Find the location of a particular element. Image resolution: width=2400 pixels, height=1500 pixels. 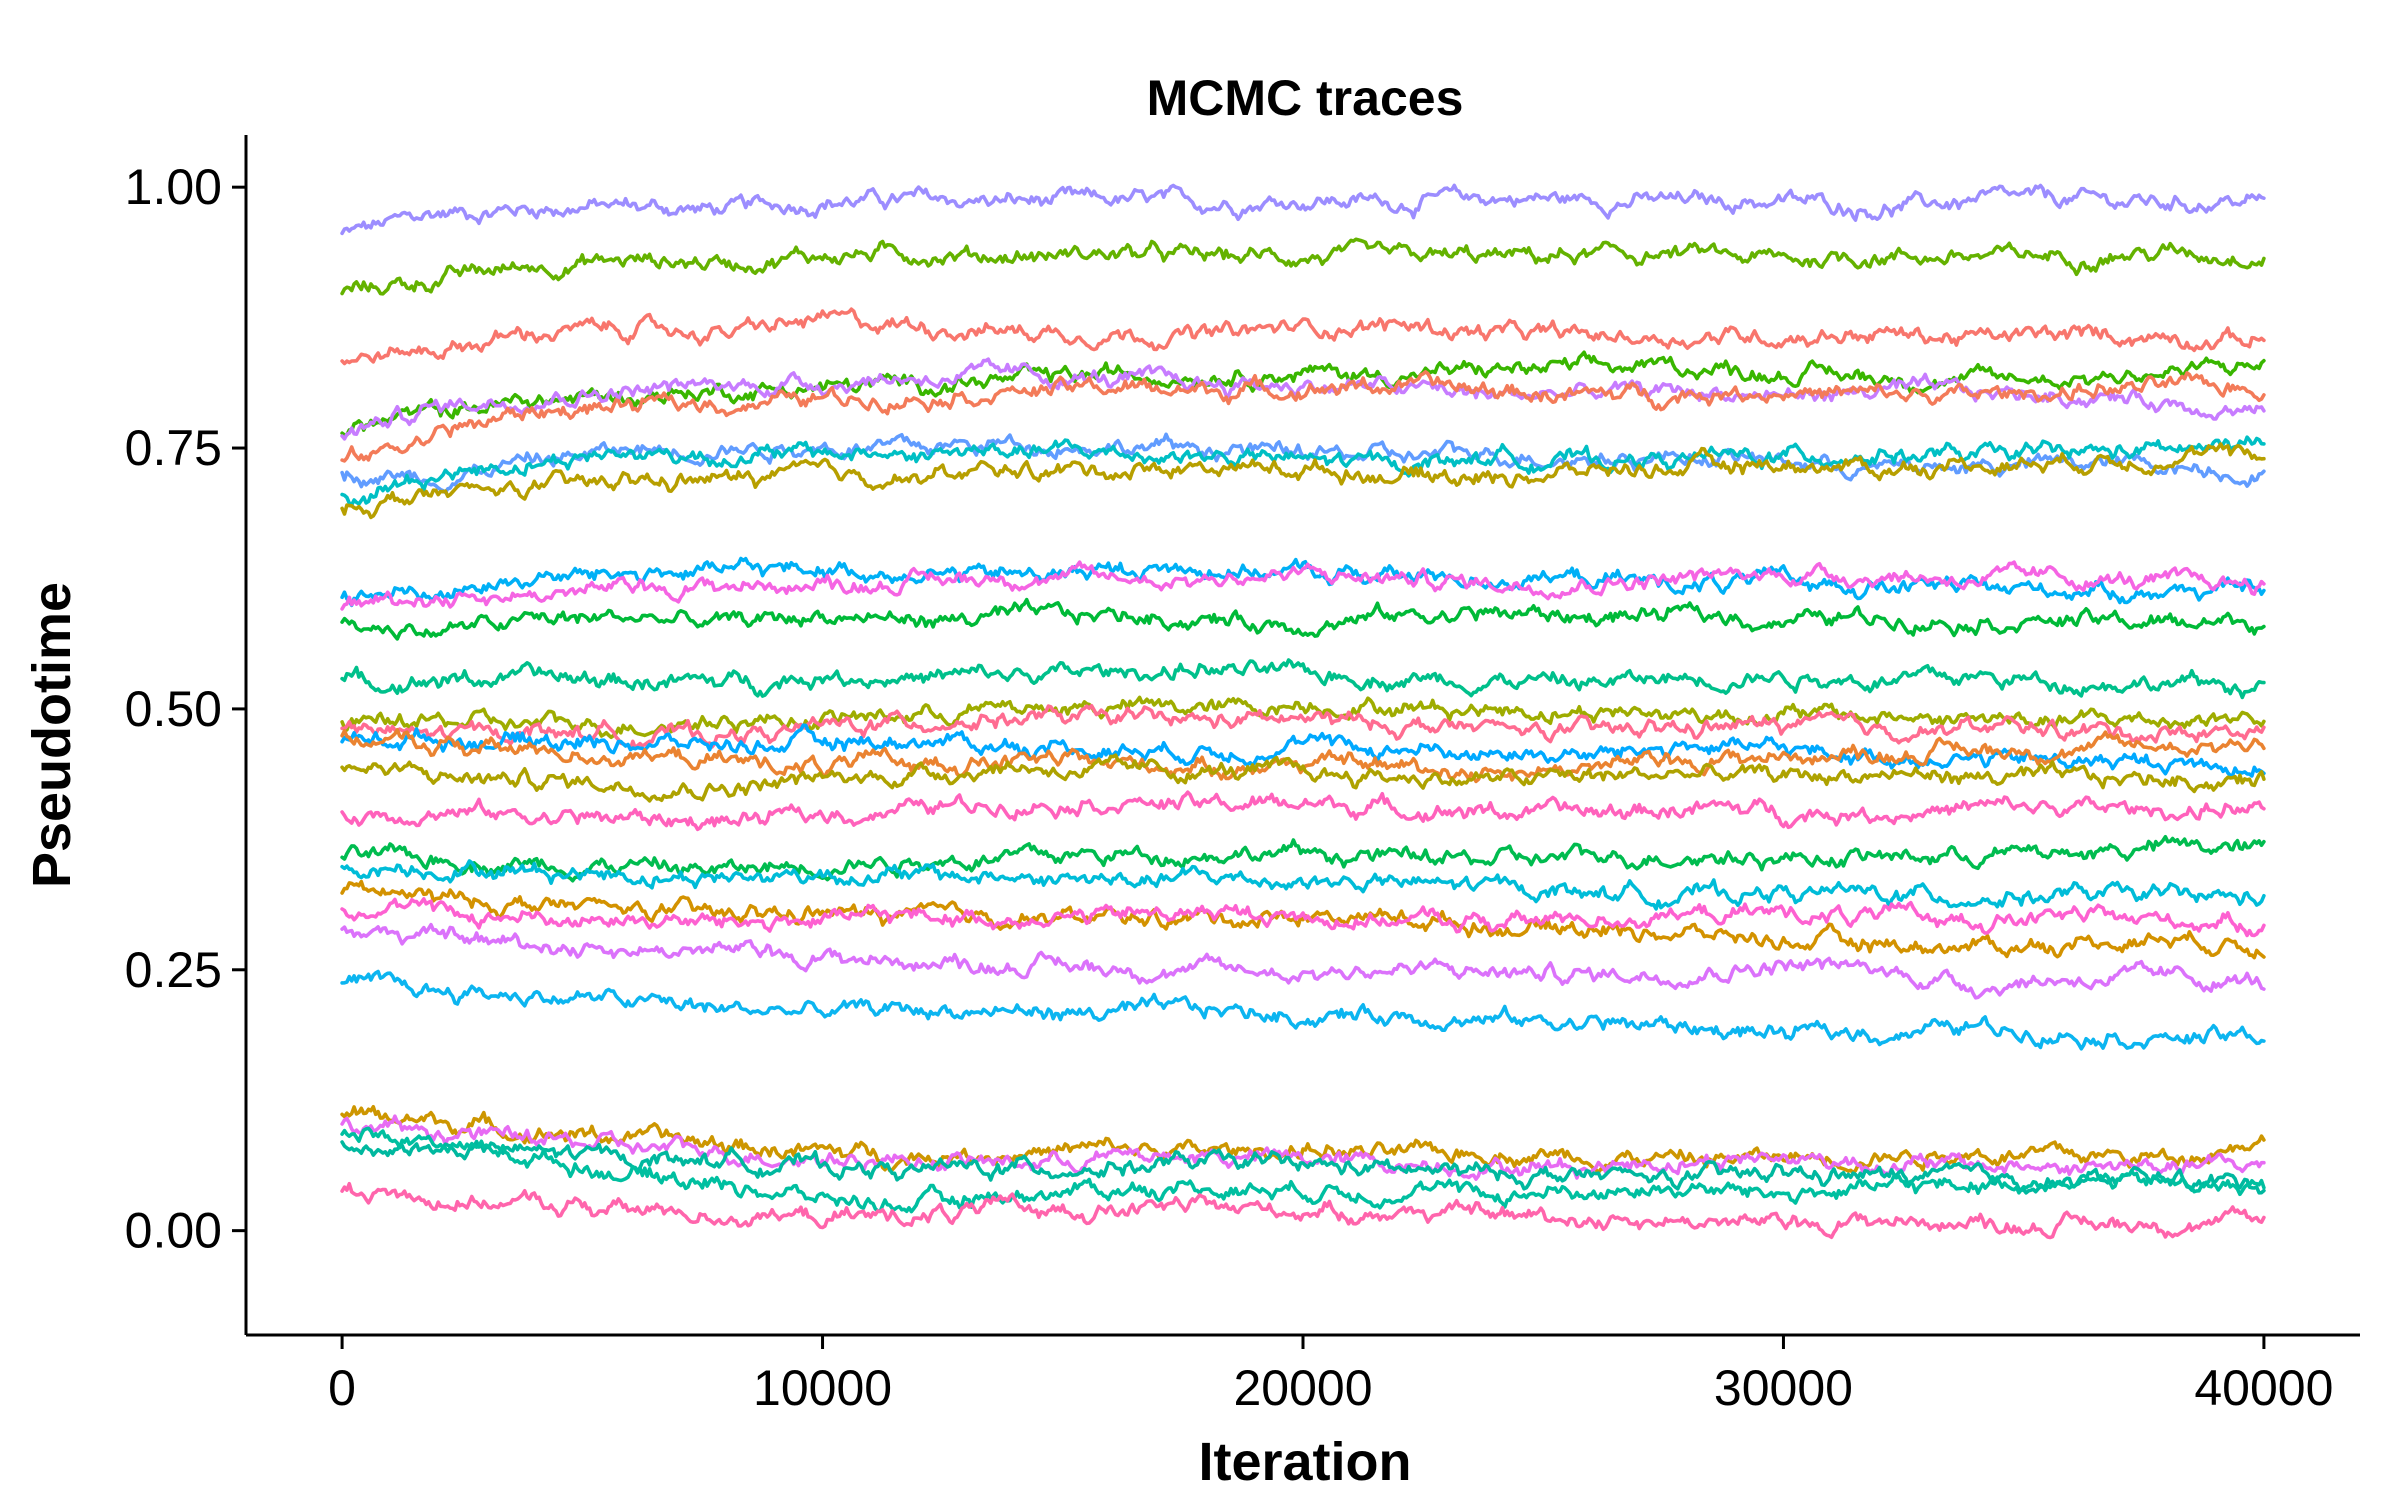

y-tick-label: 0.00 is located at coordinates (173, 1231).